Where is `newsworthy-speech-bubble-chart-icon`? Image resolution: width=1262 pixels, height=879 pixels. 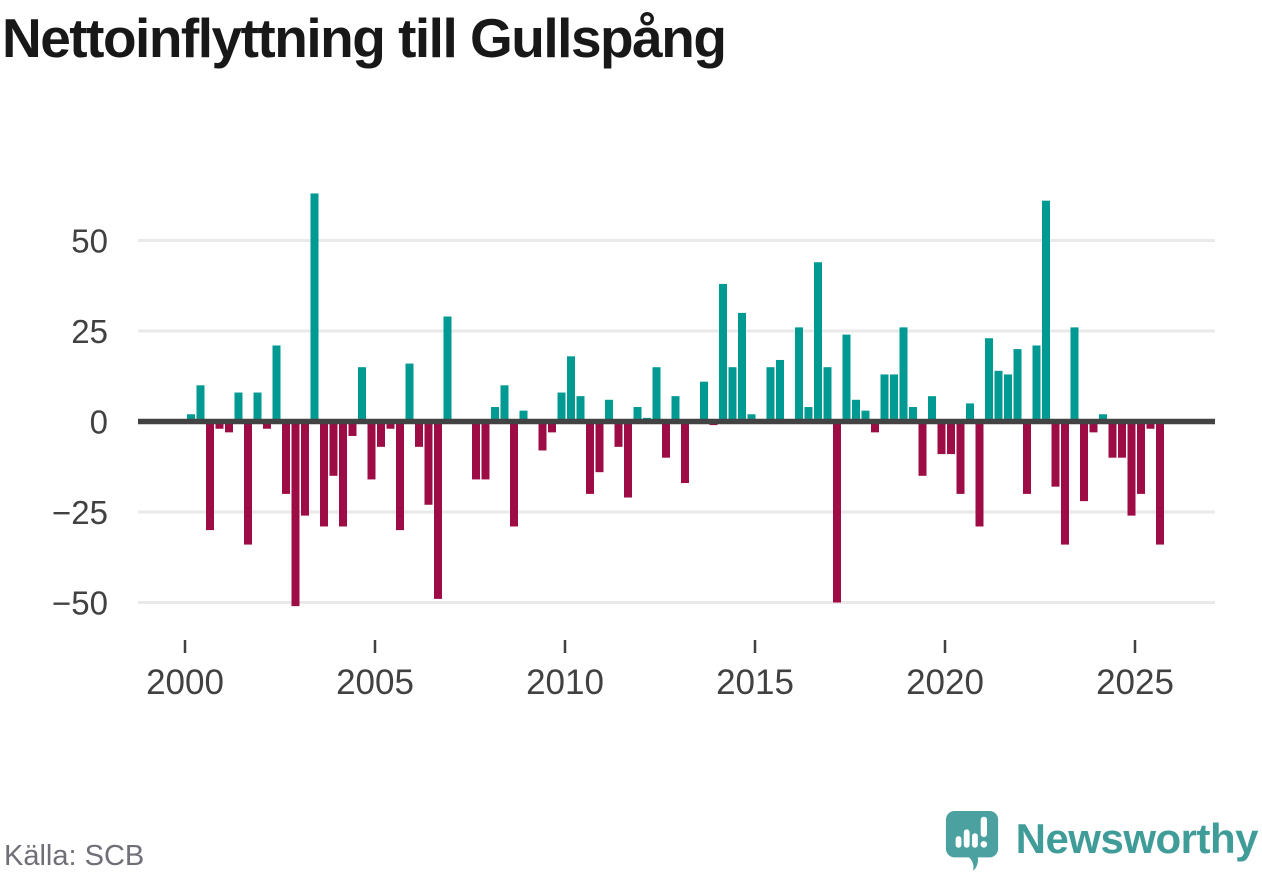 newsworthy-speech-bubble-chart-icon is located at coordinates (971, 840).